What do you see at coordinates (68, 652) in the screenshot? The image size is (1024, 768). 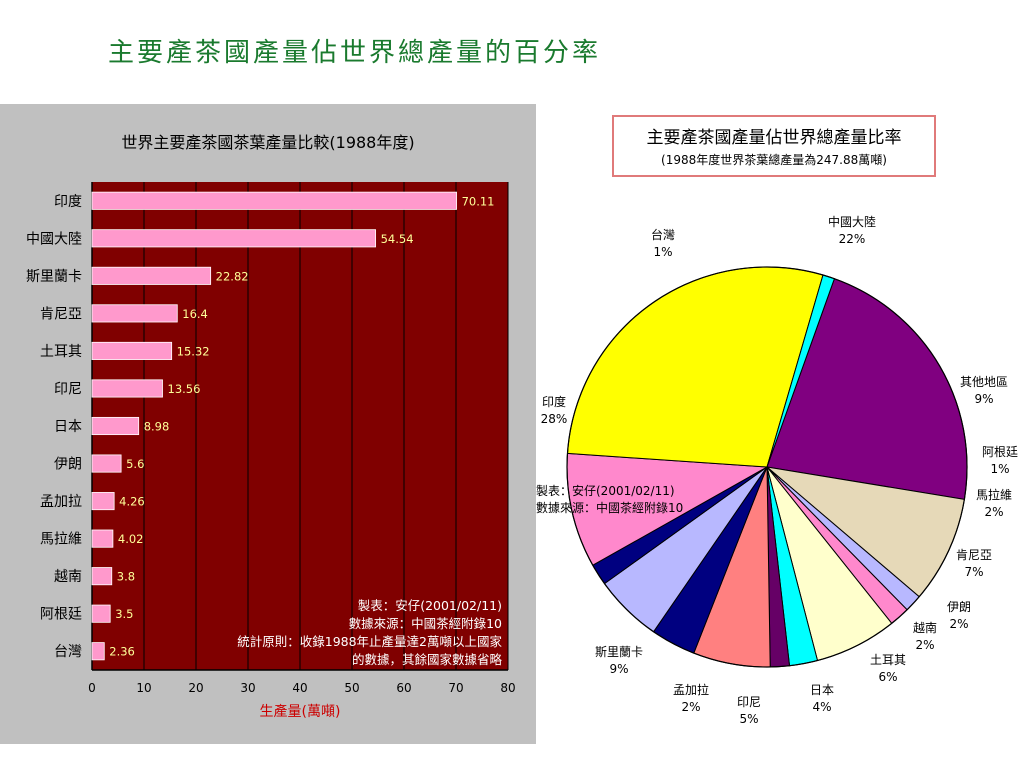 I see `y-tick-label: 台灣` at bounding box center [68, 652].